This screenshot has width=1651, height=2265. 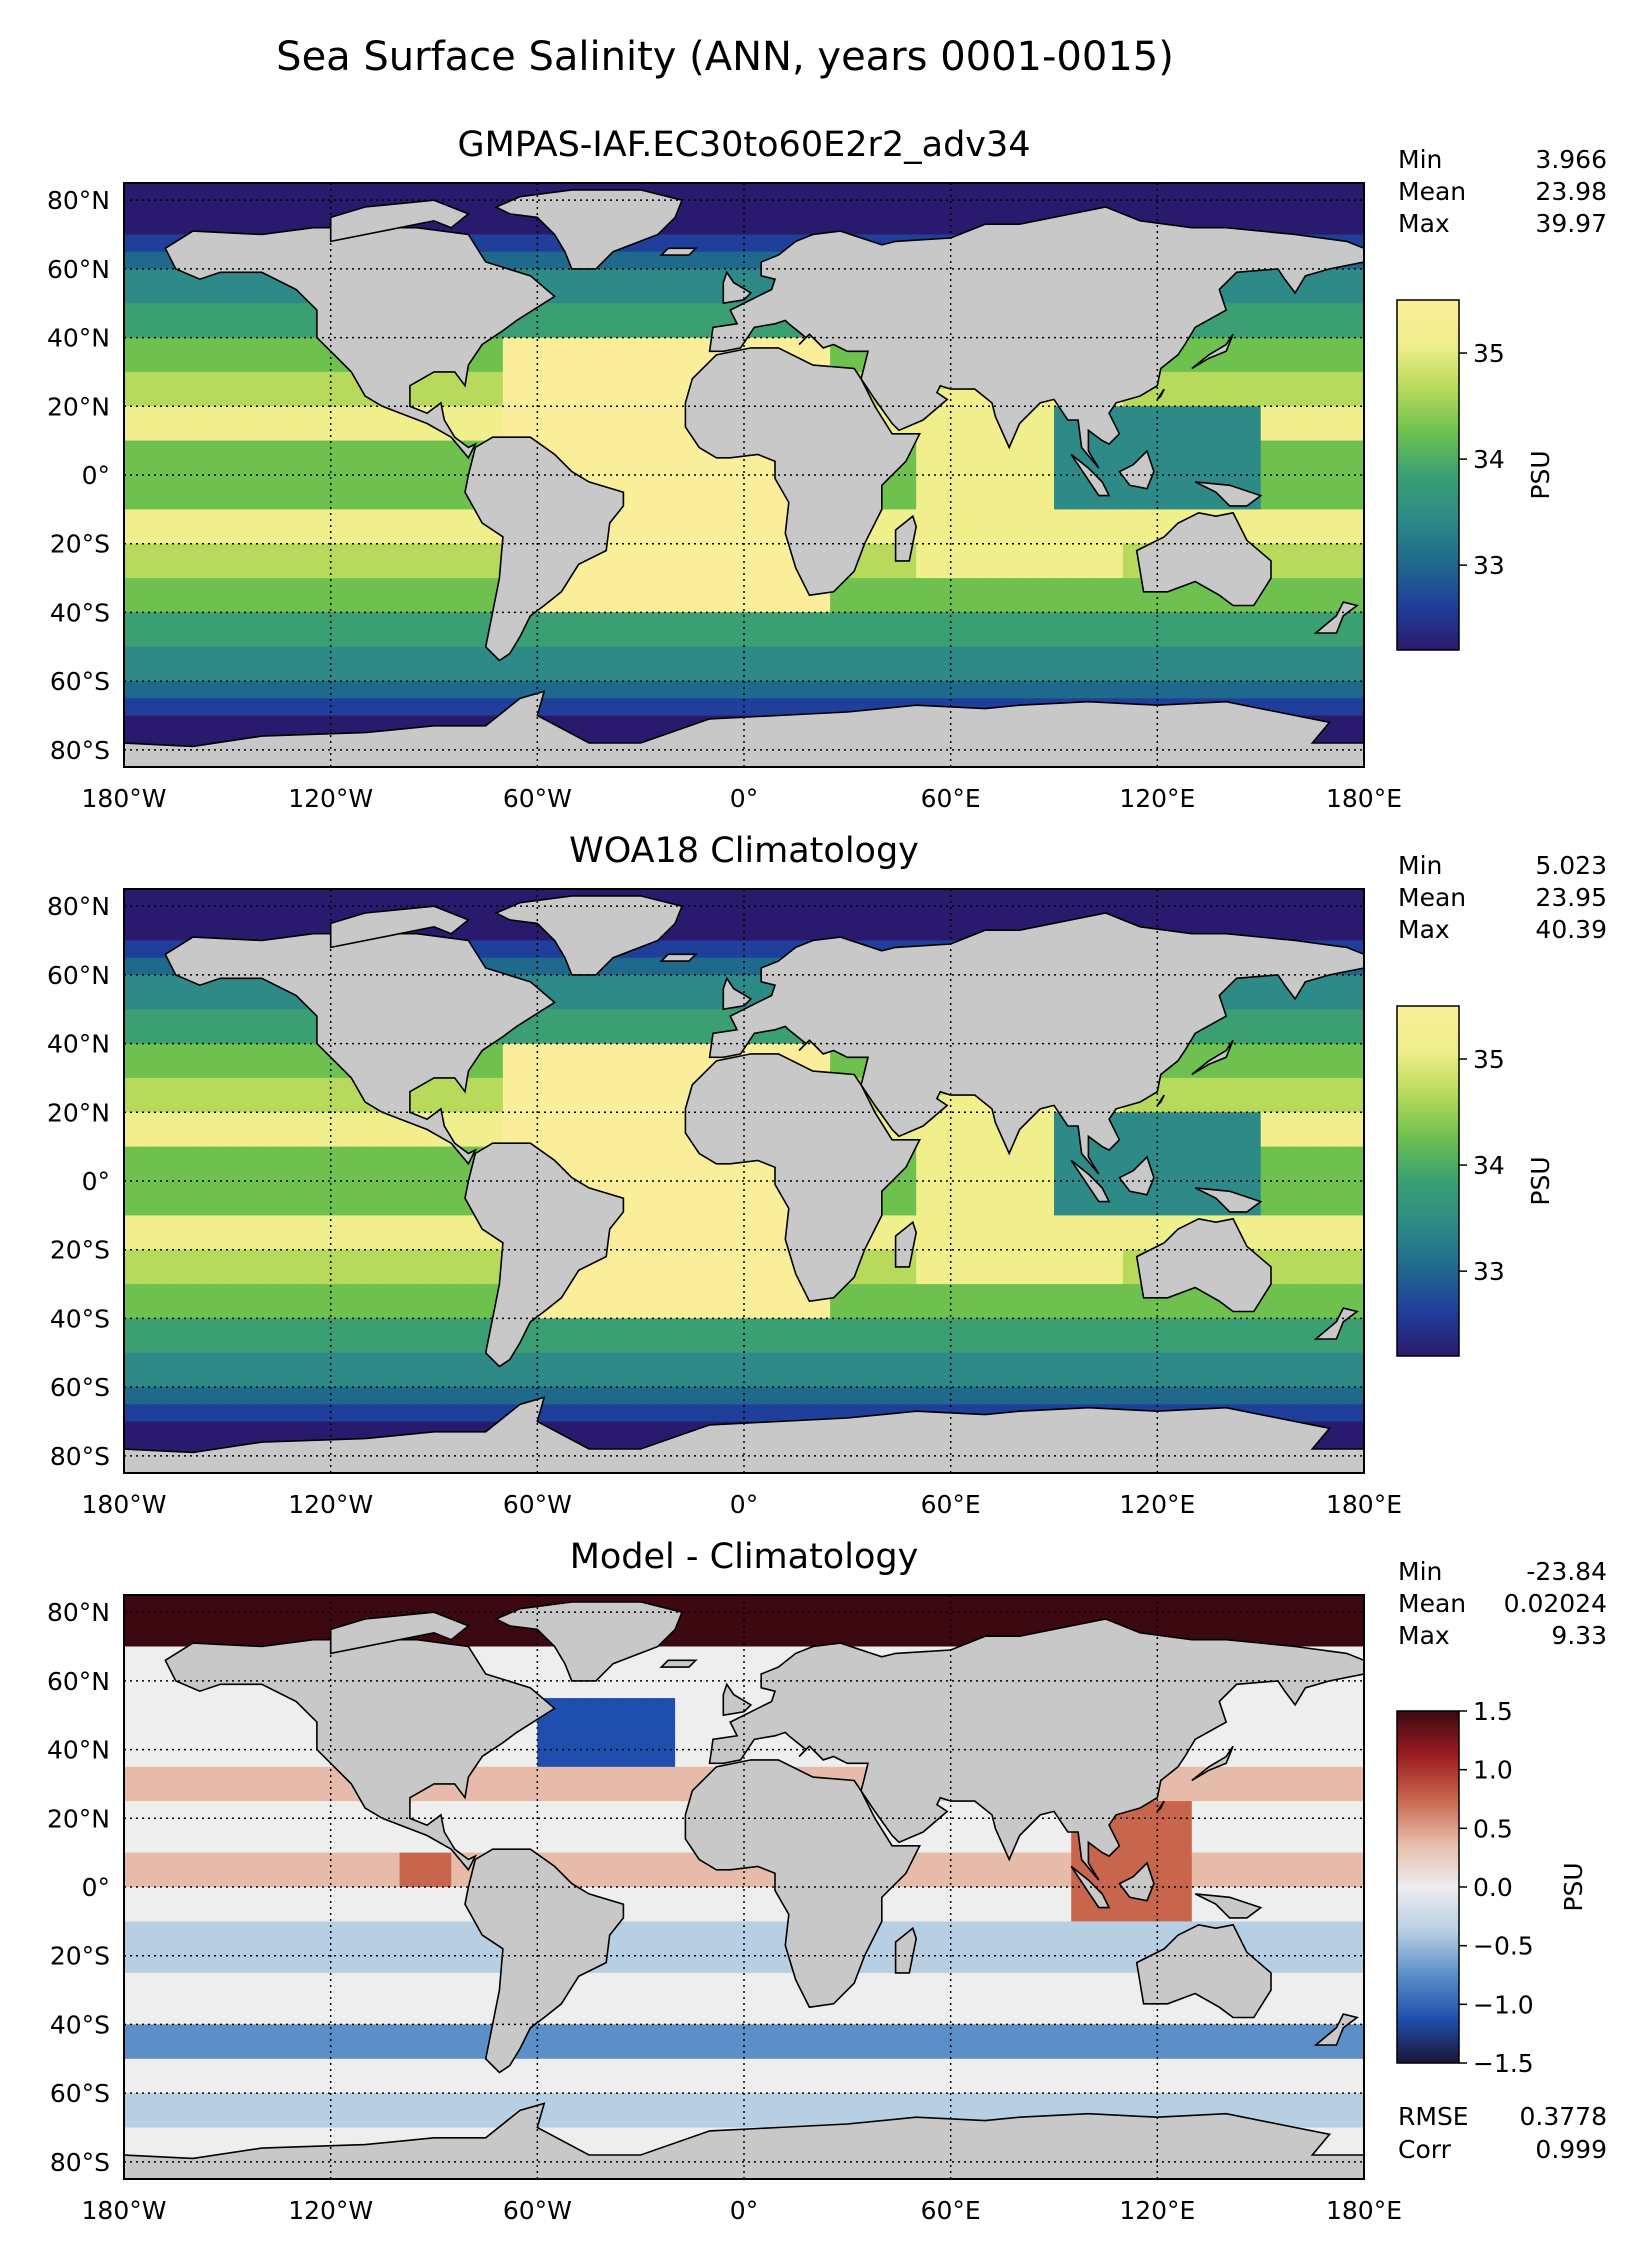 I want to click on stat-value: 39.97, so click(x=1571, y=223).